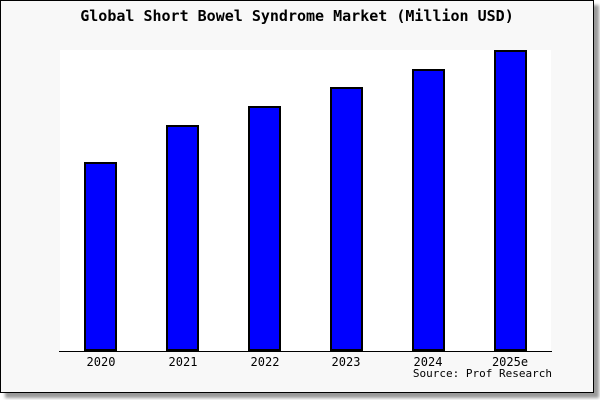  Describe the element at coordinates (428, 210) in the screenshot. I see `bar-2024` at that location.